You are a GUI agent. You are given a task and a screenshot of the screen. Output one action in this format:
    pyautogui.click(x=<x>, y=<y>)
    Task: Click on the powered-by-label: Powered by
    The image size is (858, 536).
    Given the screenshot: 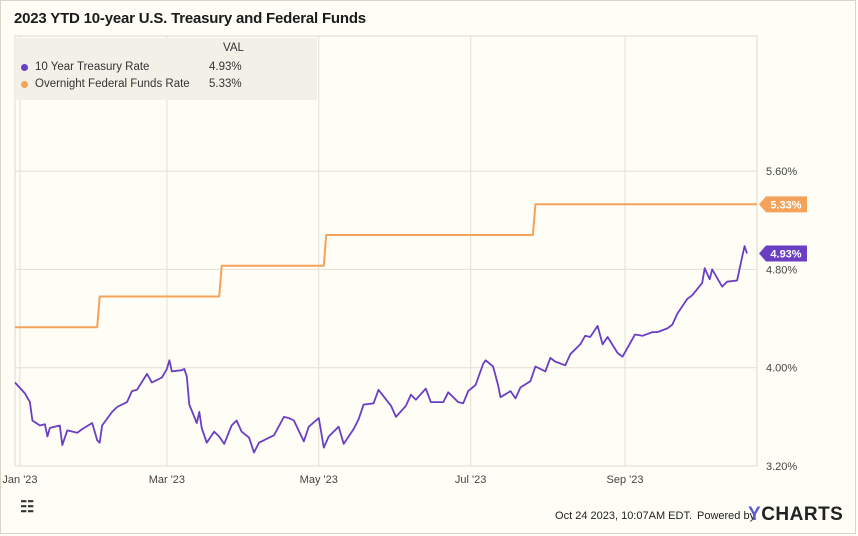 What is the action you would take?
    pyautogui.click(x=726, y=516)
    